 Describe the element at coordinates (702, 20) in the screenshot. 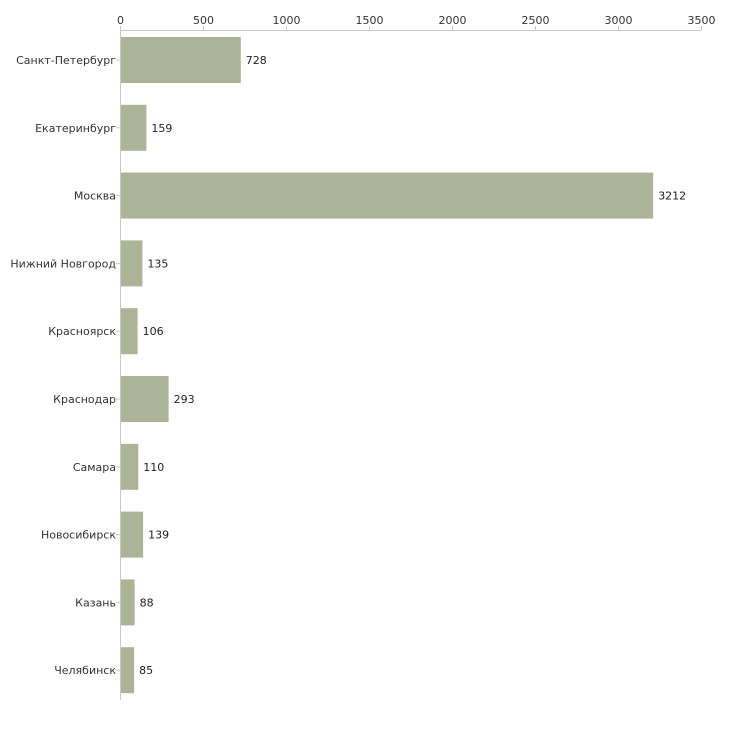

I see `x-tick-label: 3500` at that location.